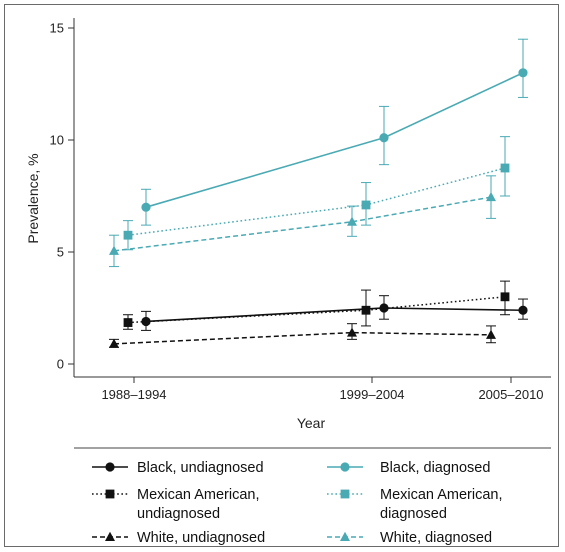 The height and width of the screenshot is (552, 565). What do you see at coordinates (60, 364) in the screenshot?
I see `y-tick-label: 0` at bounding box center [60, 364].